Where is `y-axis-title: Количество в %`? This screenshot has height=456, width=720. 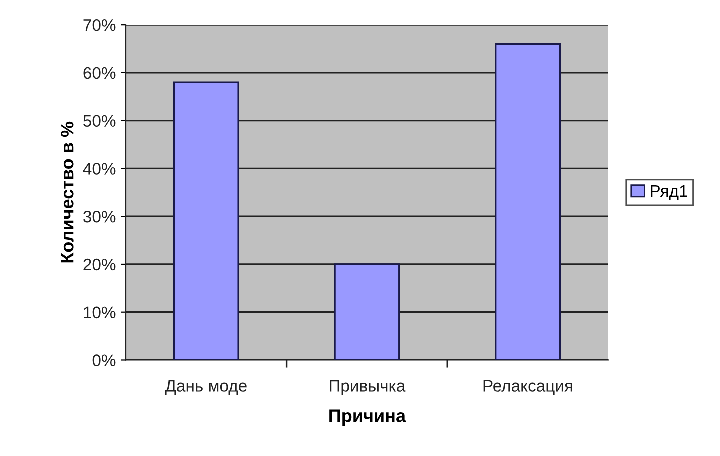 y-axis-title: Количество в % is located at coordinates (67, 192).